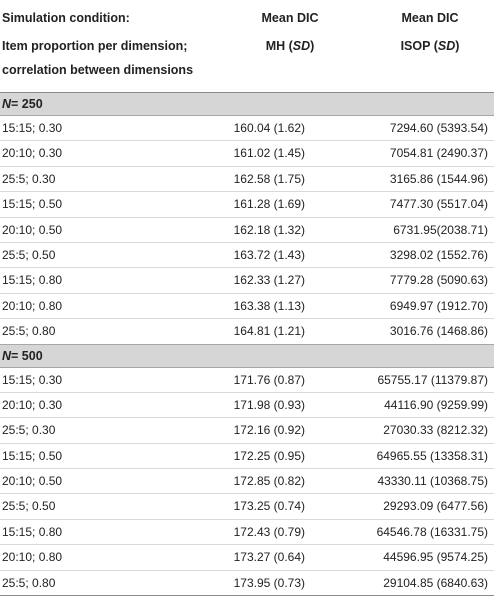 The height and width of the screenshot is (596, 494). What do you see at coordinates (438, 331) in the screenshot?
I see `cell-isop: 3016.76 (1468.86)` at bounding box center [438, 331].